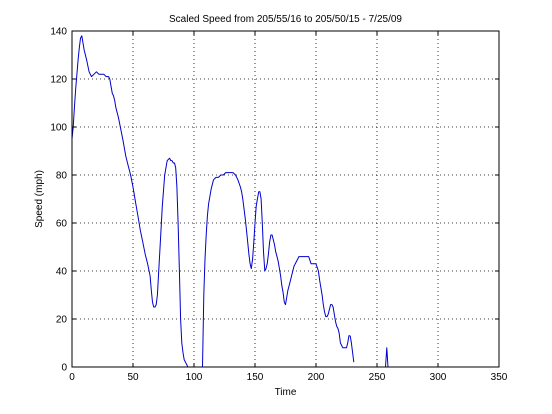 The height and width of the screenshot is (414, 552). Describe the element at coordinates (286, 392) in the screenshot. I see `x-axis-label: Time` at that location.